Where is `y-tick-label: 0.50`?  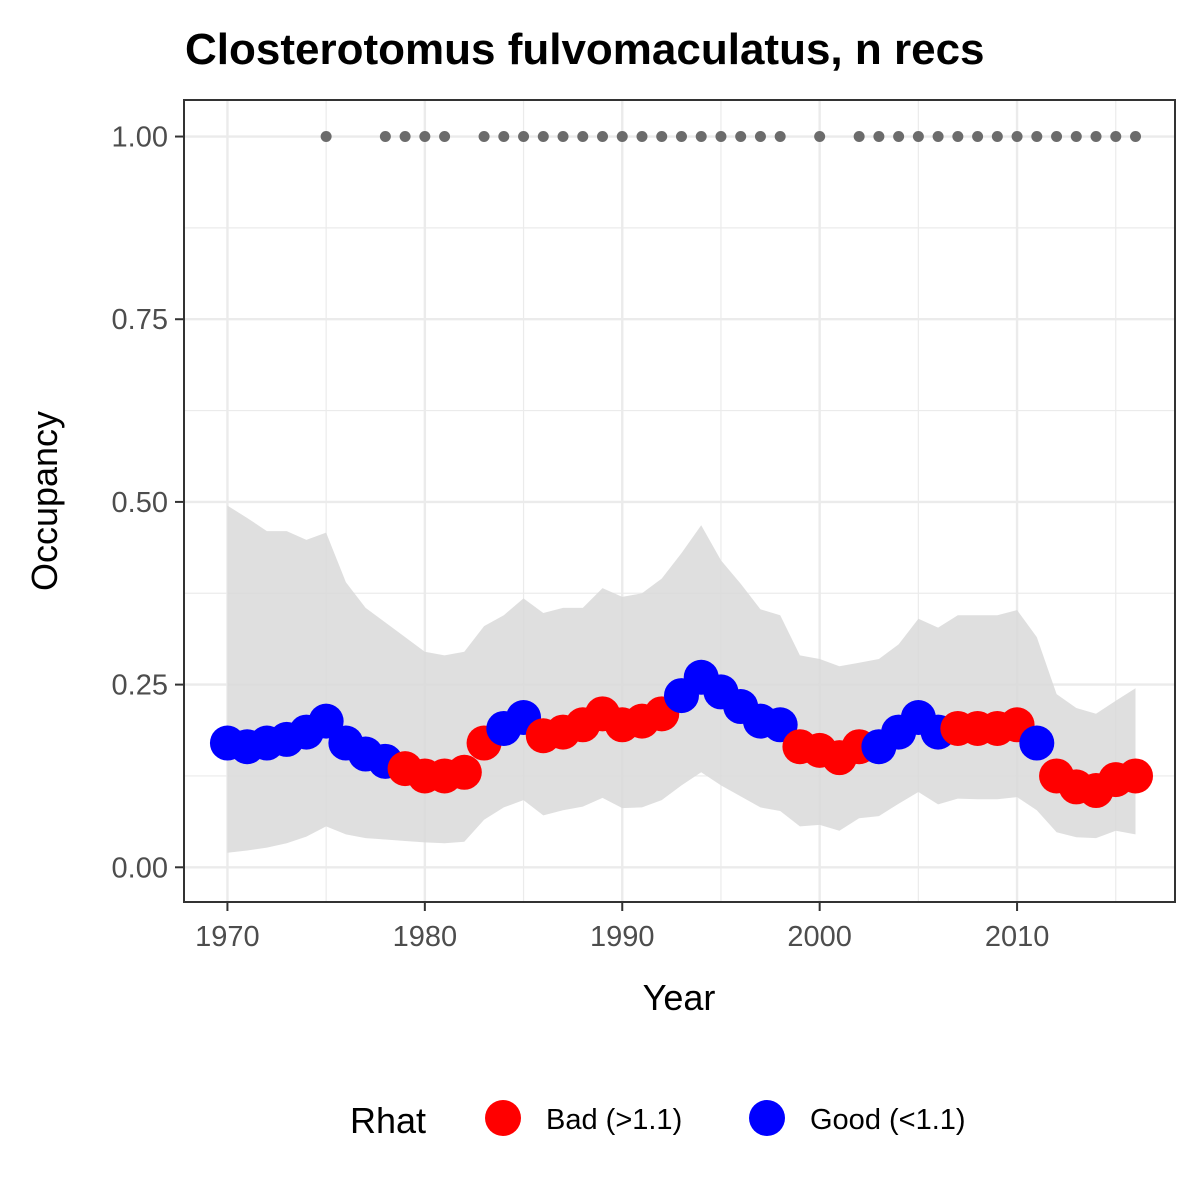
y-tick-label: 0.50 is located at coordinates (140, 503).